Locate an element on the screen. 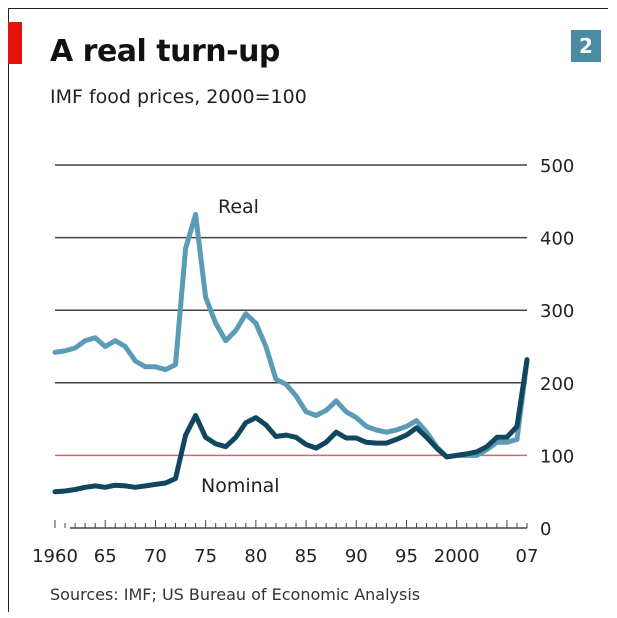 This screenshot has width=617, height=618. x-tick-label: 75 is located at coordinates (205, 556).